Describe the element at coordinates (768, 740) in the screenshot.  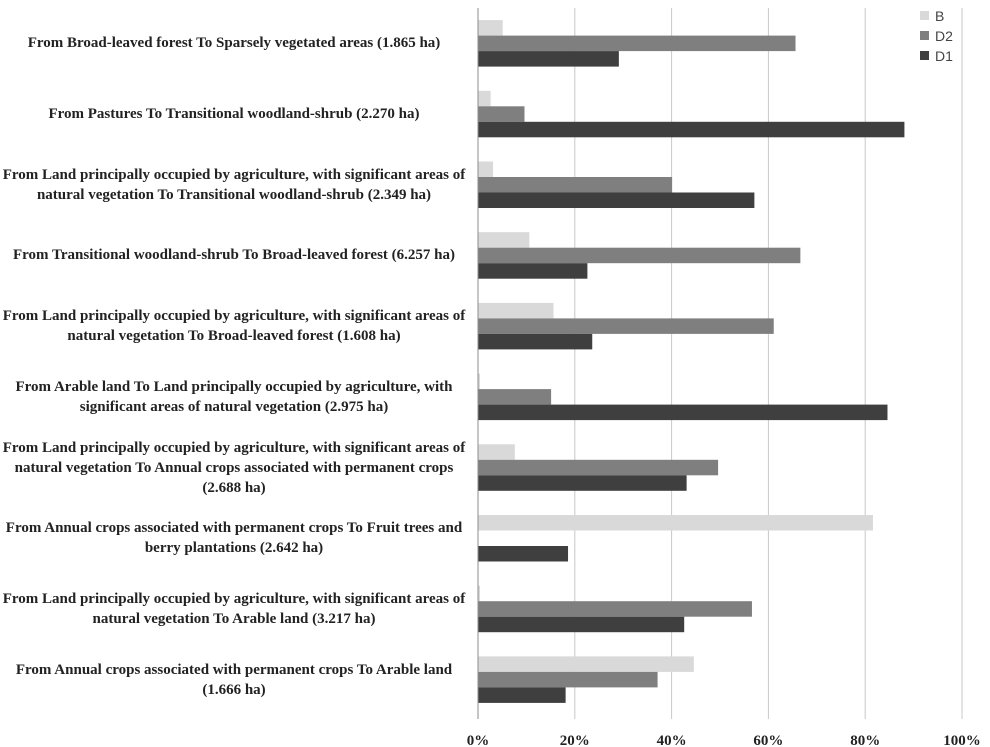
I see `x-tick-label: 60%` at that location.